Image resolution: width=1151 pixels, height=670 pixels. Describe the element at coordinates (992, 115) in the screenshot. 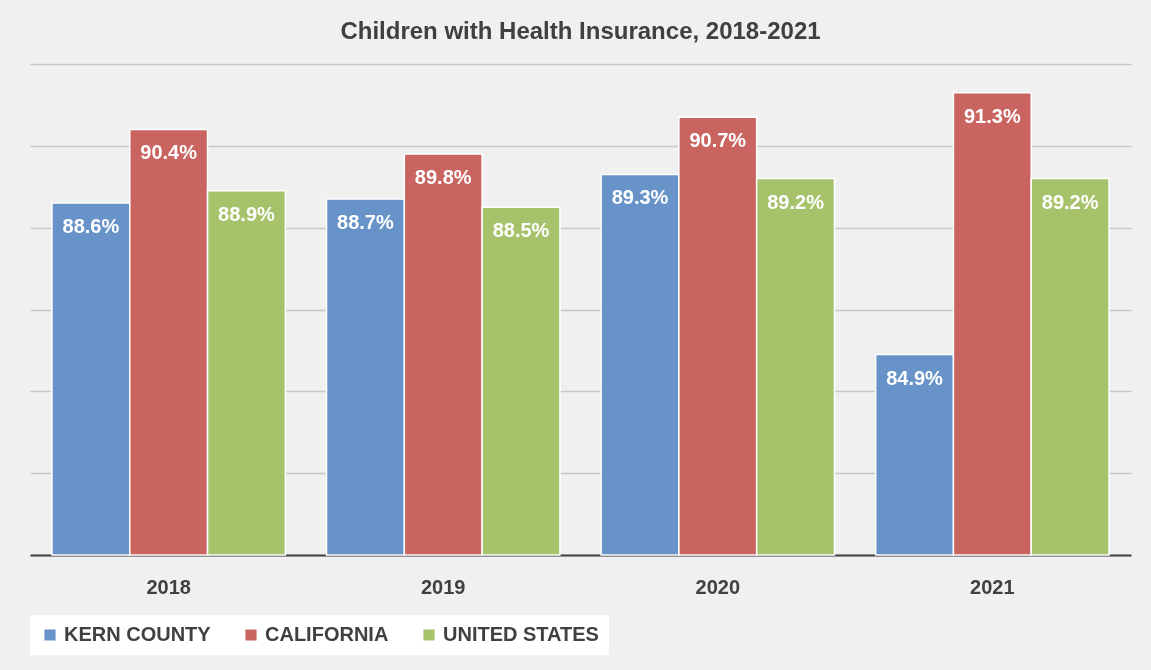

I see `data-label: 91.3%` at that location.